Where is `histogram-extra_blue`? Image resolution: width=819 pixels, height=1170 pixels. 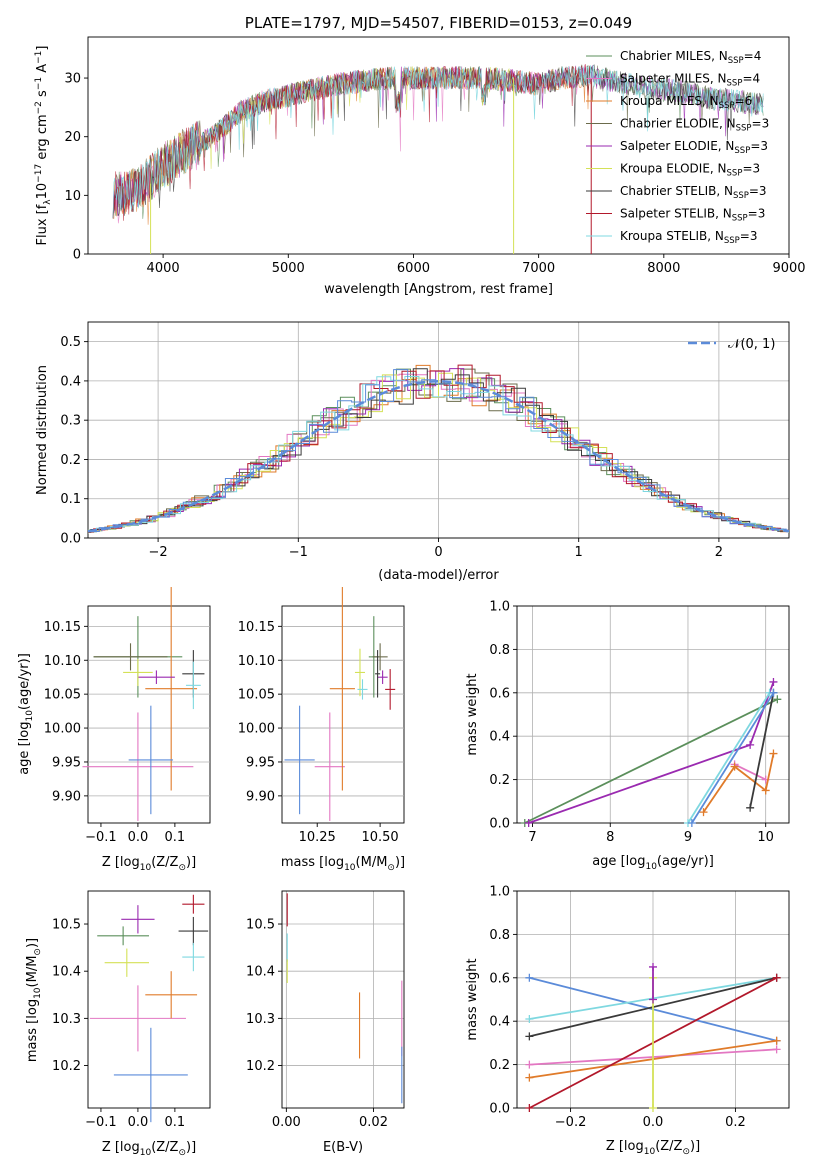 histogram-extra_blue is located at coordinates (438, 451).